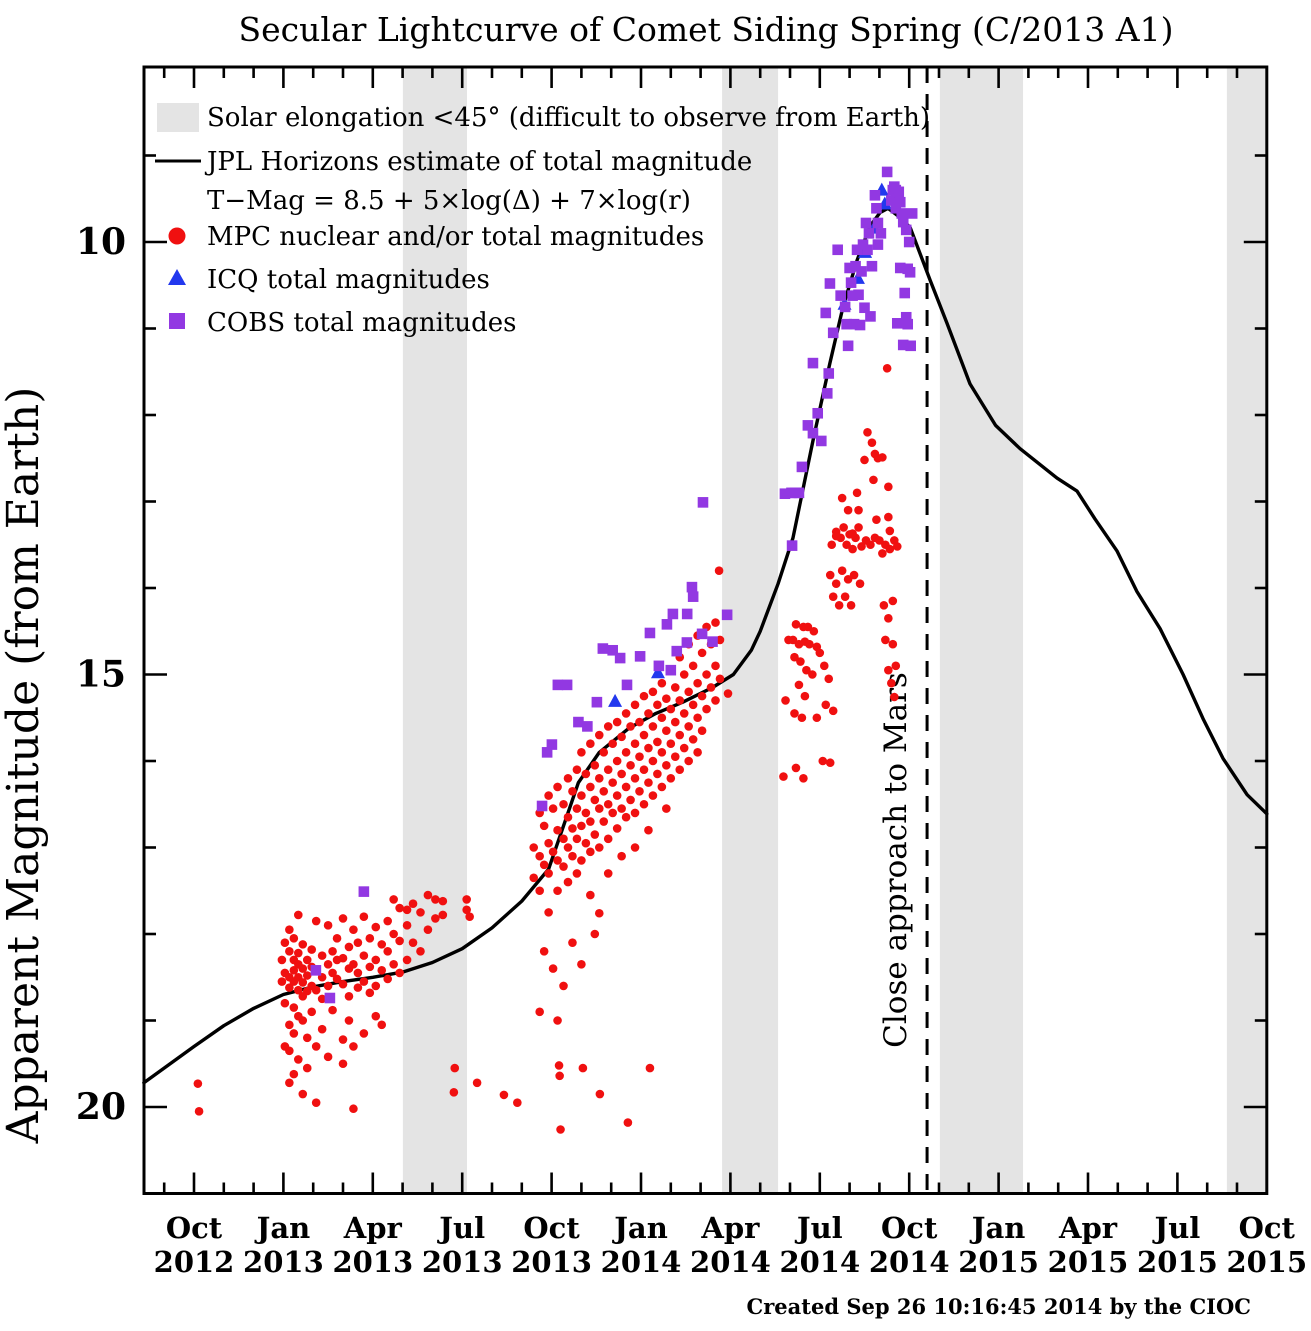  What do you see at coordinates (177, 277) in the screenshot?
I see `legend-icq-swatch` at bounding box center [177, 277].